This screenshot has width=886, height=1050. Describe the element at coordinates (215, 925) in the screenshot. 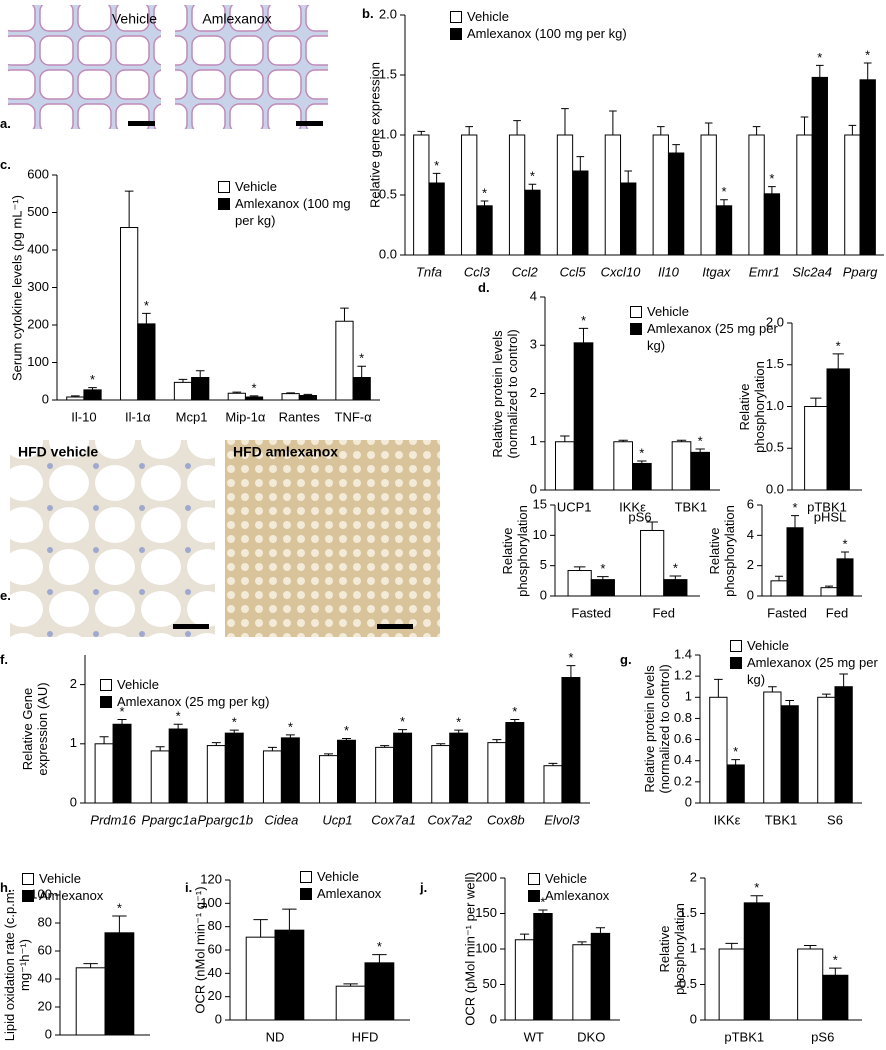

I see `y-tick-label: 80` at that location.